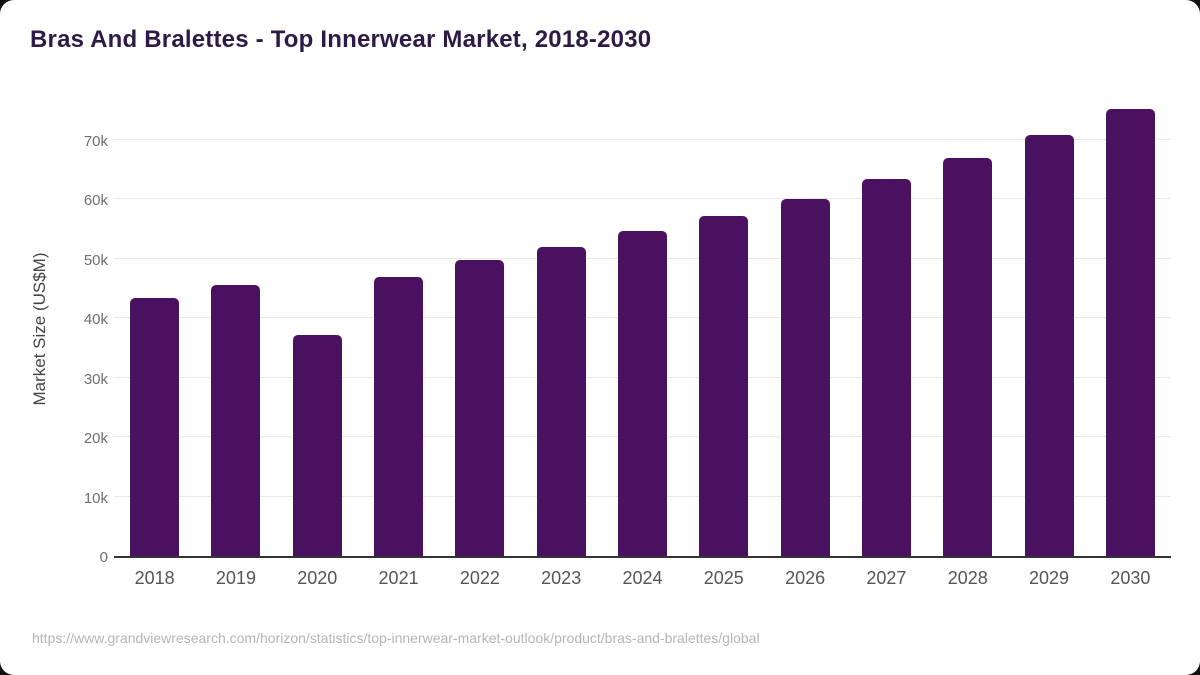  Describe the element at coordinates (724, 385) in the screenshot. I see `bar-2025` at that location.